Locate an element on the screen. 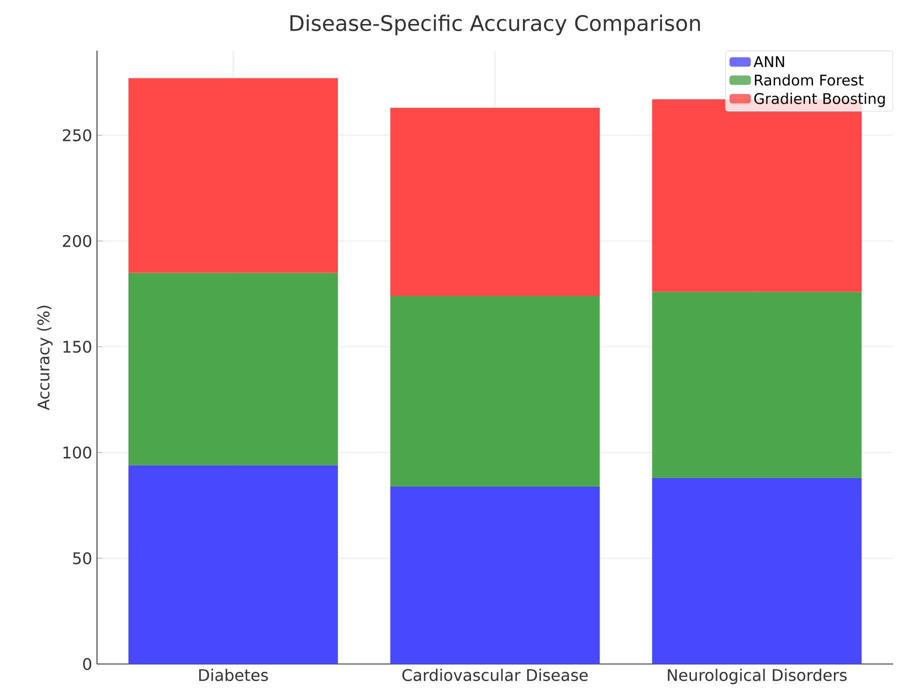 The width and height of the screenshot is (909, 692). y-tick-label: 200 is located at coordinates (77, 241).